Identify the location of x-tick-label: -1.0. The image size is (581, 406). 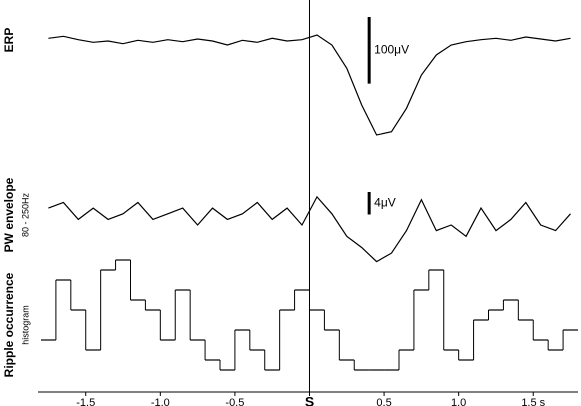
(160, 401).